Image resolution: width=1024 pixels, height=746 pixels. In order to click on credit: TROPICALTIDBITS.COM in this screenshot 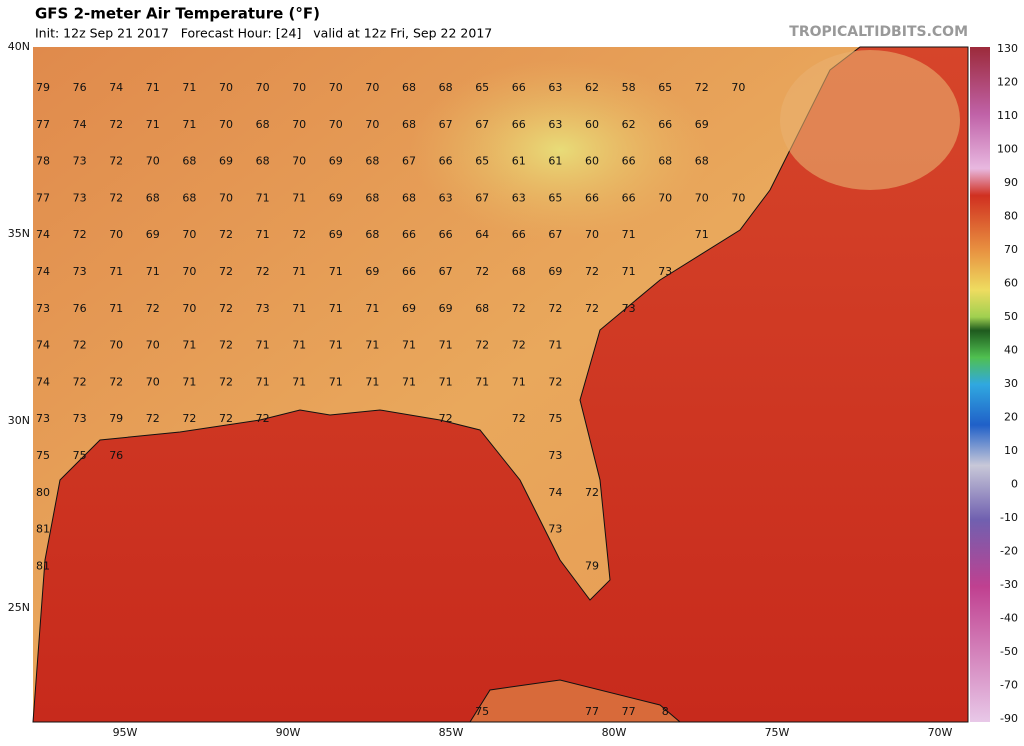, I will do `click(878, 32)`.